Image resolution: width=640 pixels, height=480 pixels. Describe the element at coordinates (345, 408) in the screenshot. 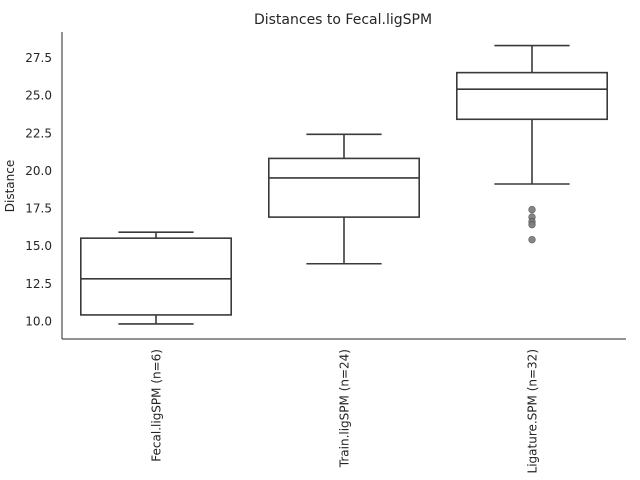

I see `x-tick-label: Train.ligSPM (n=24)` at that location.